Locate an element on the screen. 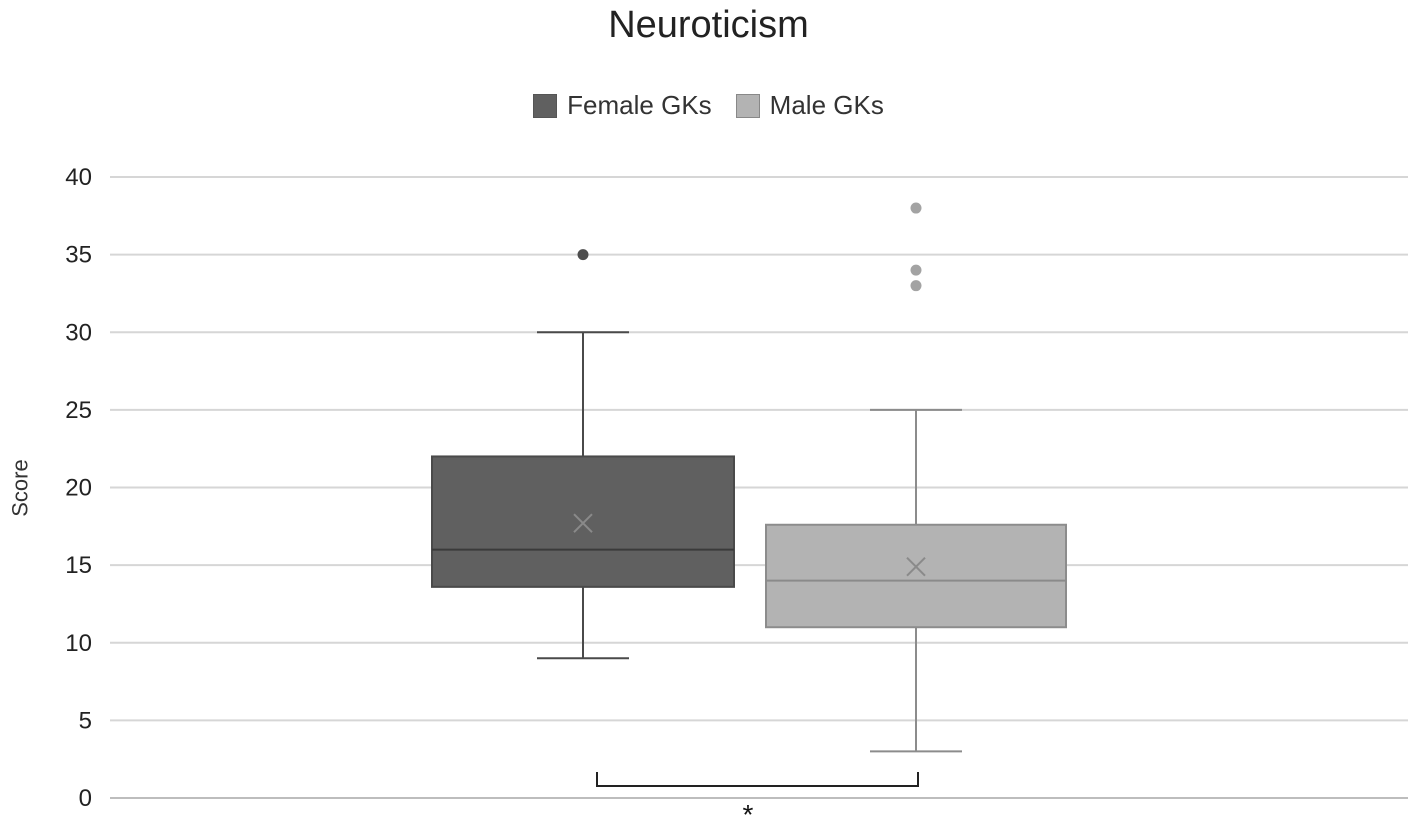  significance-label: * is located at coordinates (748, 811).